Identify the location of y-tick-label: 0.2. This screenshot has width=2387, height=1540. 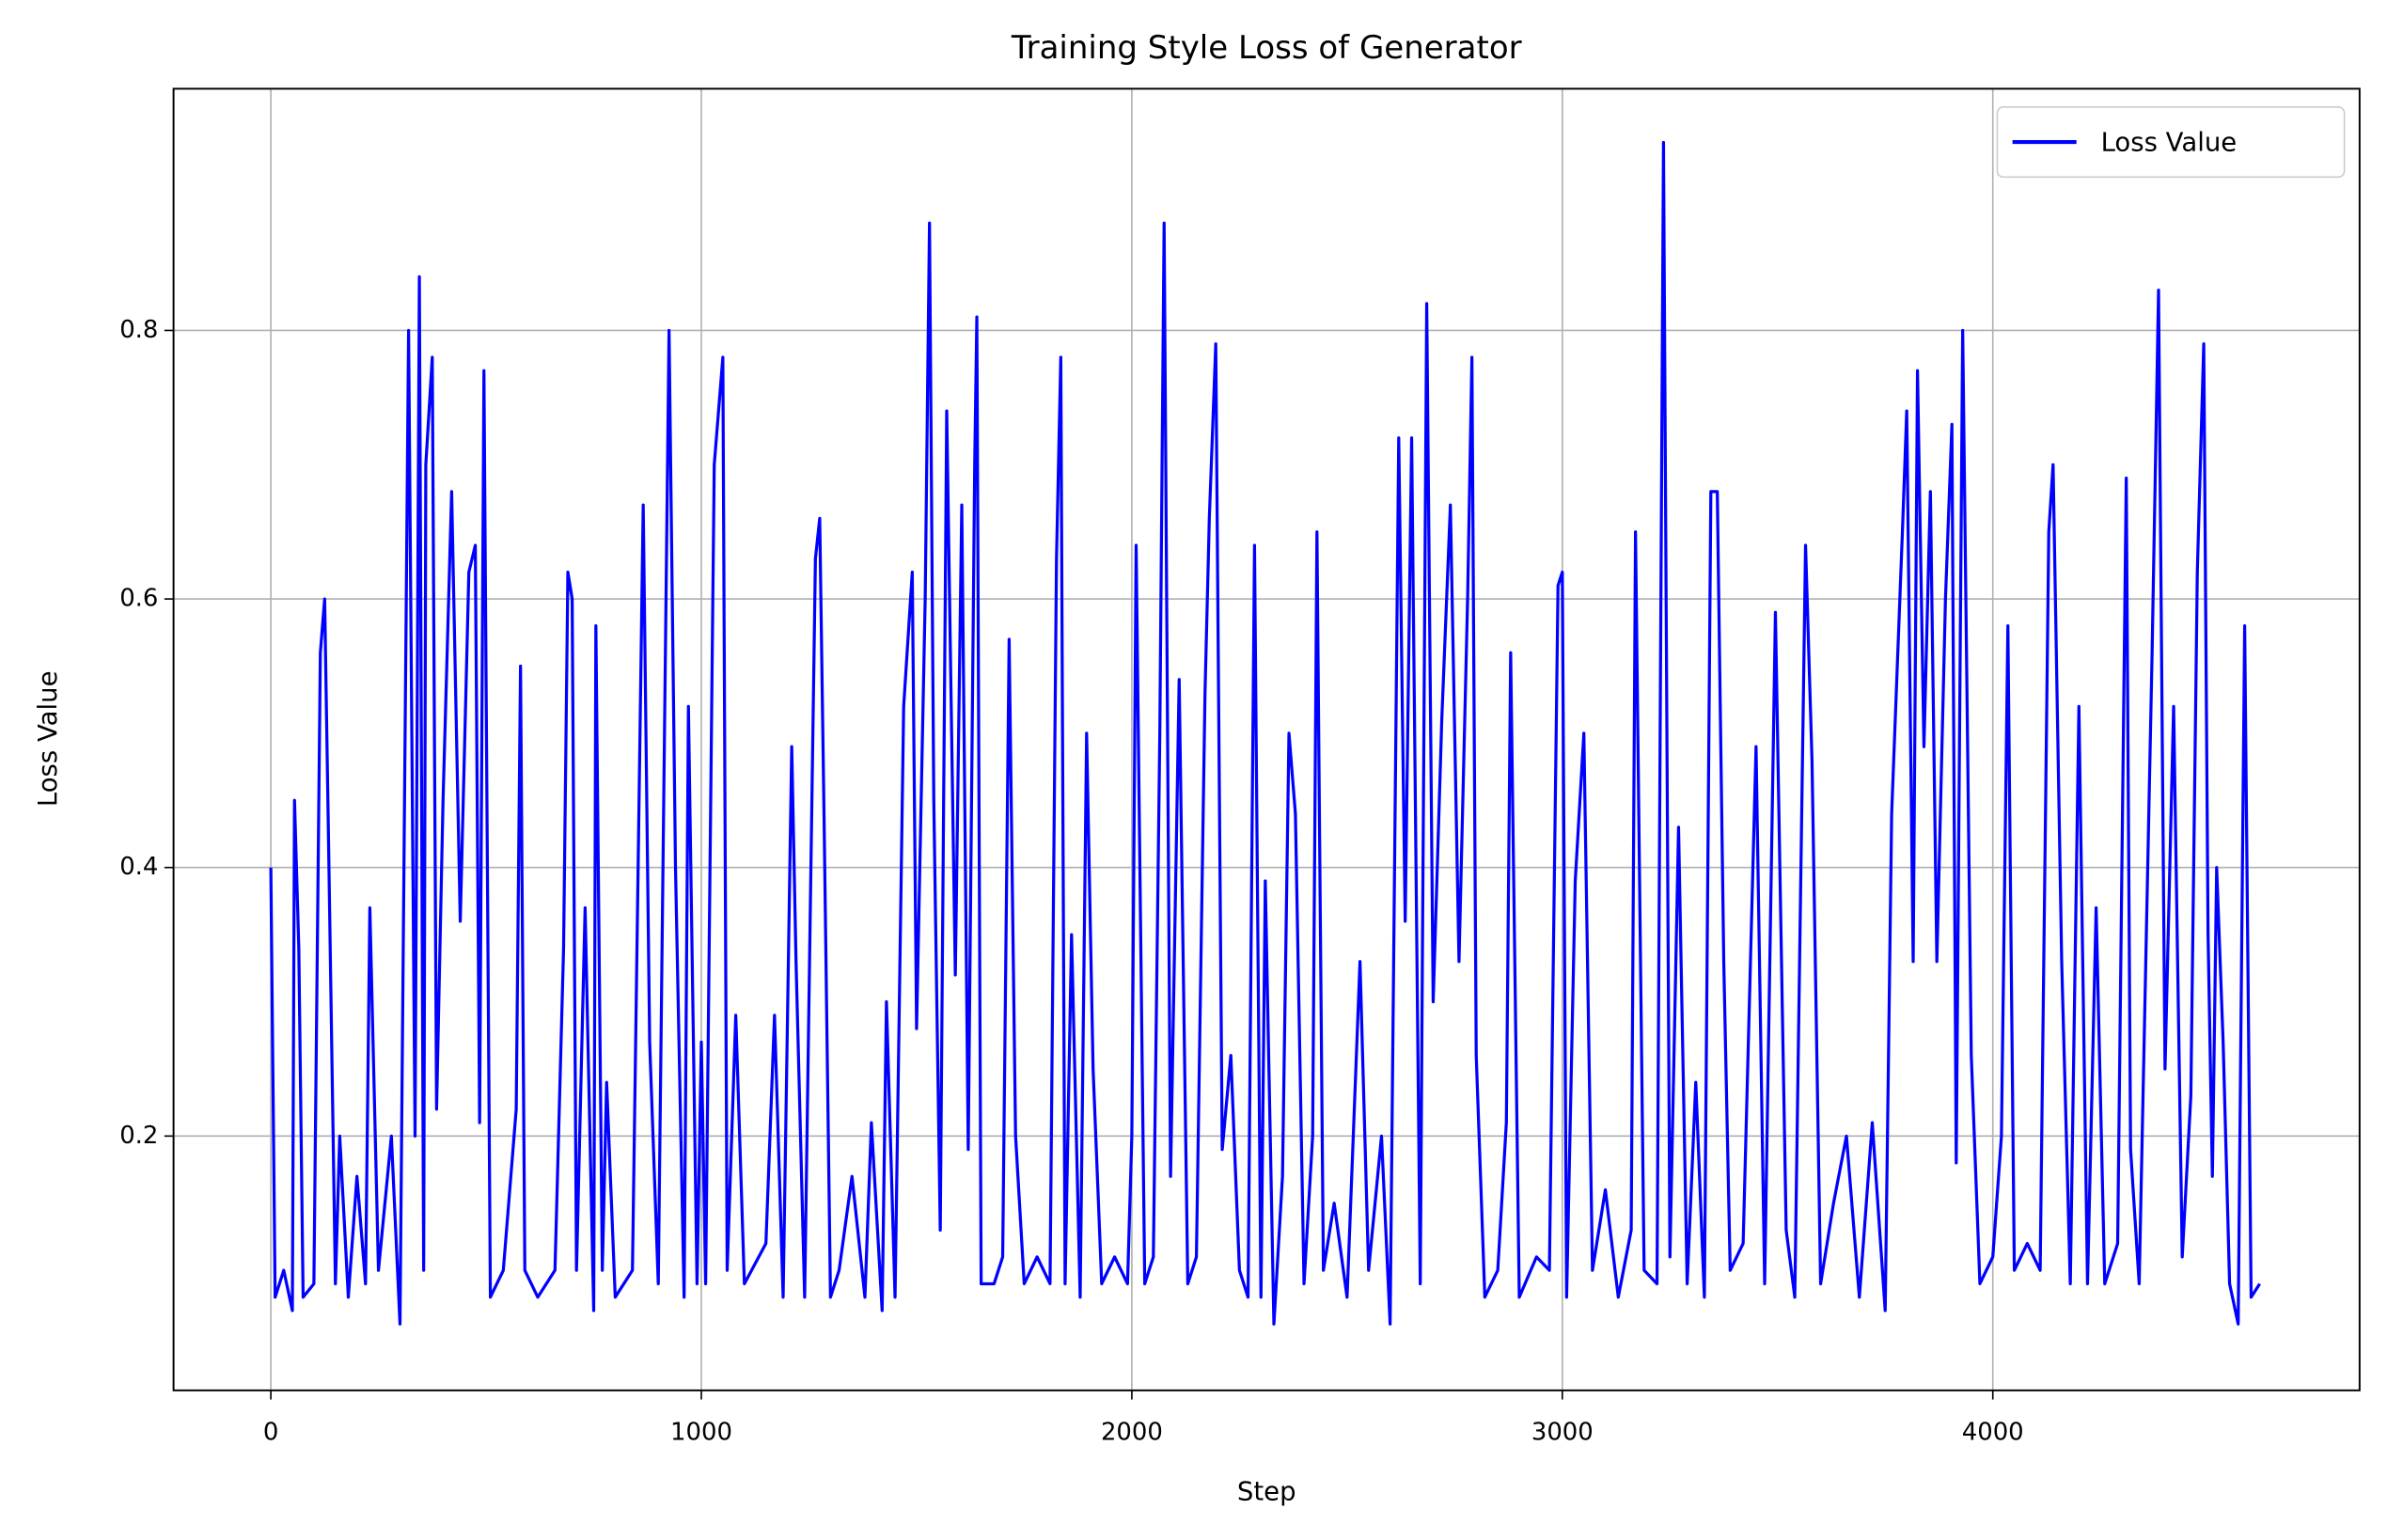
(138, 1136).